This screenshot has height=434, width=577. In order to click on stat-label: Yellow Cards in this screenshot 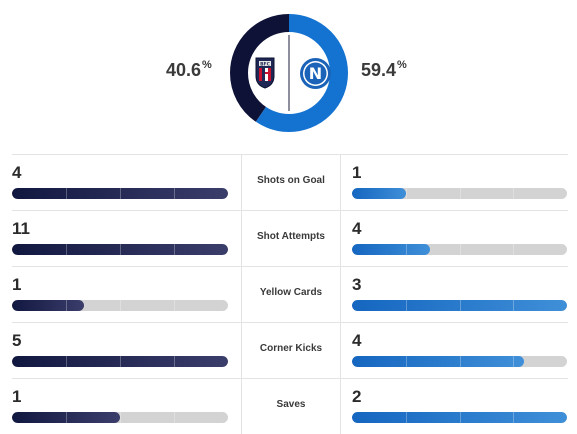, I will do `click(291, 292)`.